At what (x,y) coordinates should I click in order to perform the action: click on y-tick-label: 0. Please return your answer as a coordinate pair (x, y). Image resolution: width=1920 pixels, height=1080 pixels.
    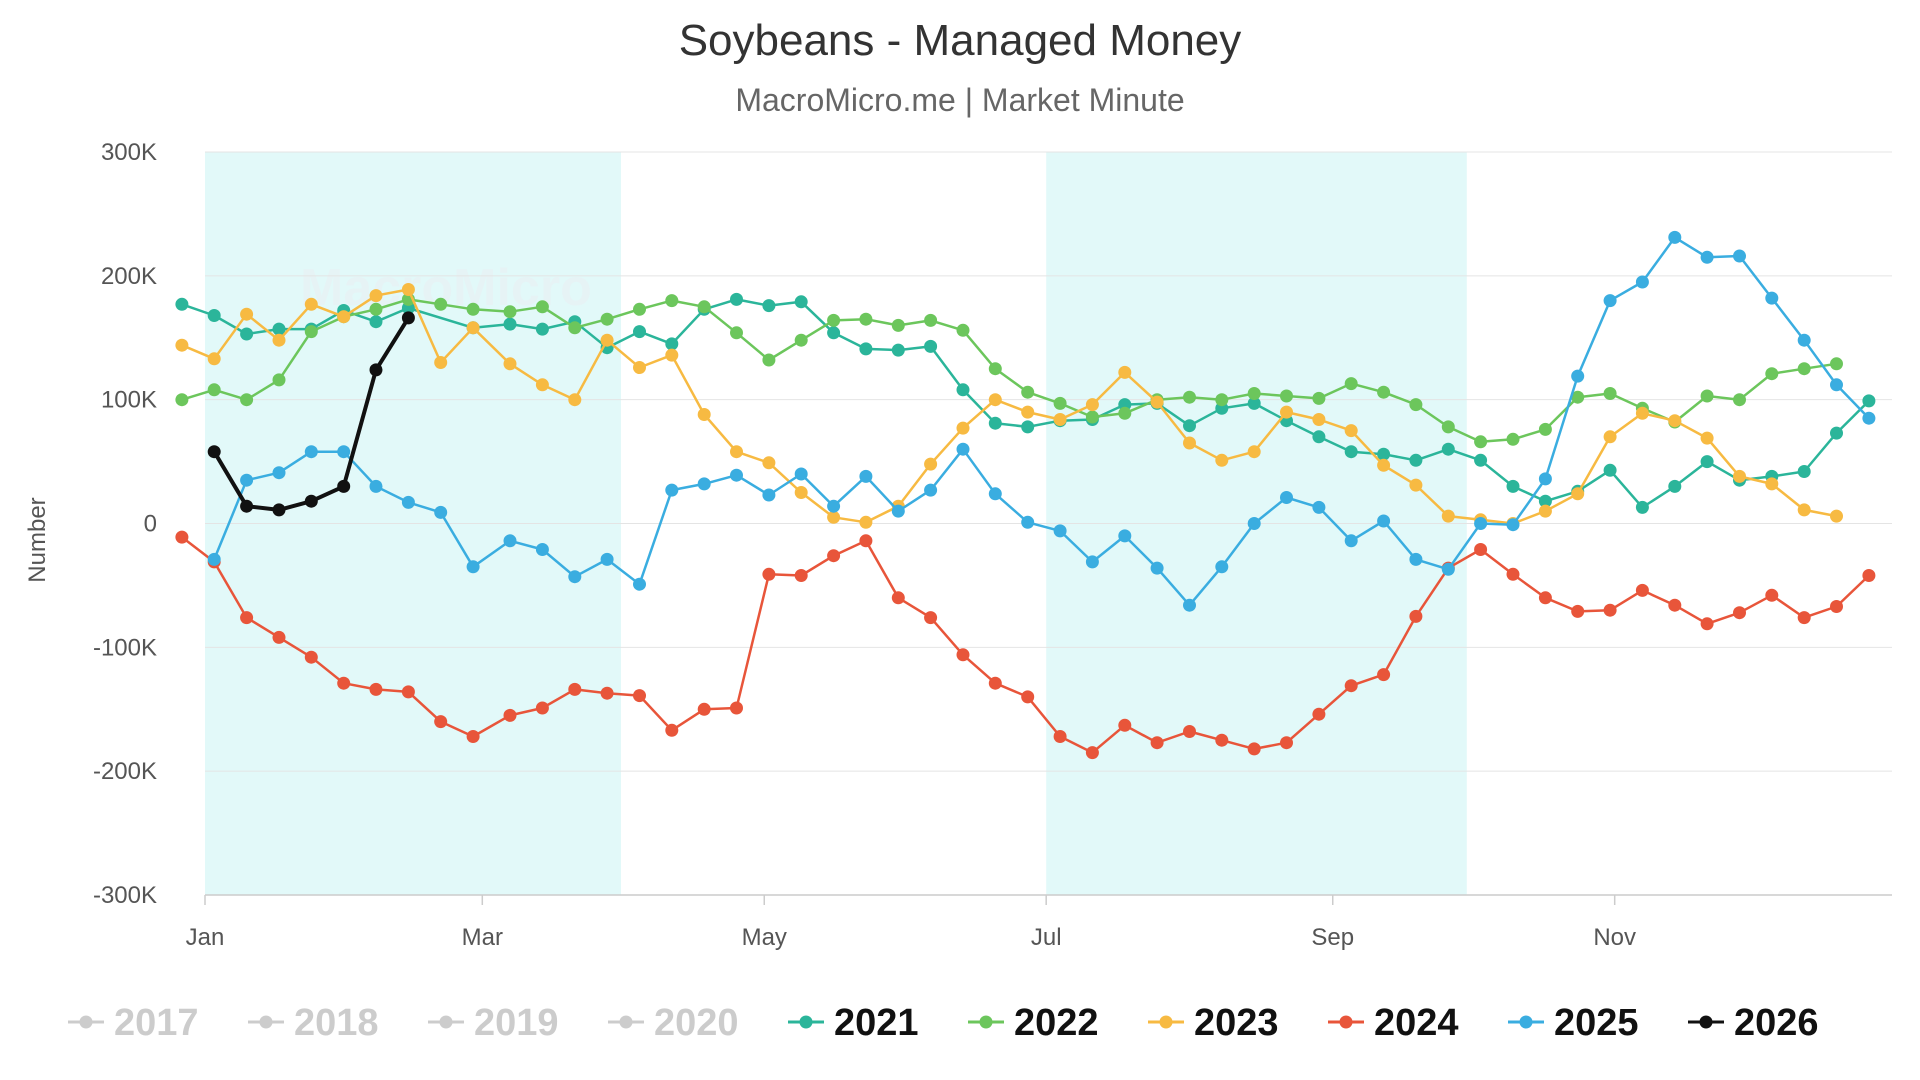
    Looking at the image, I should click on (150, 524).